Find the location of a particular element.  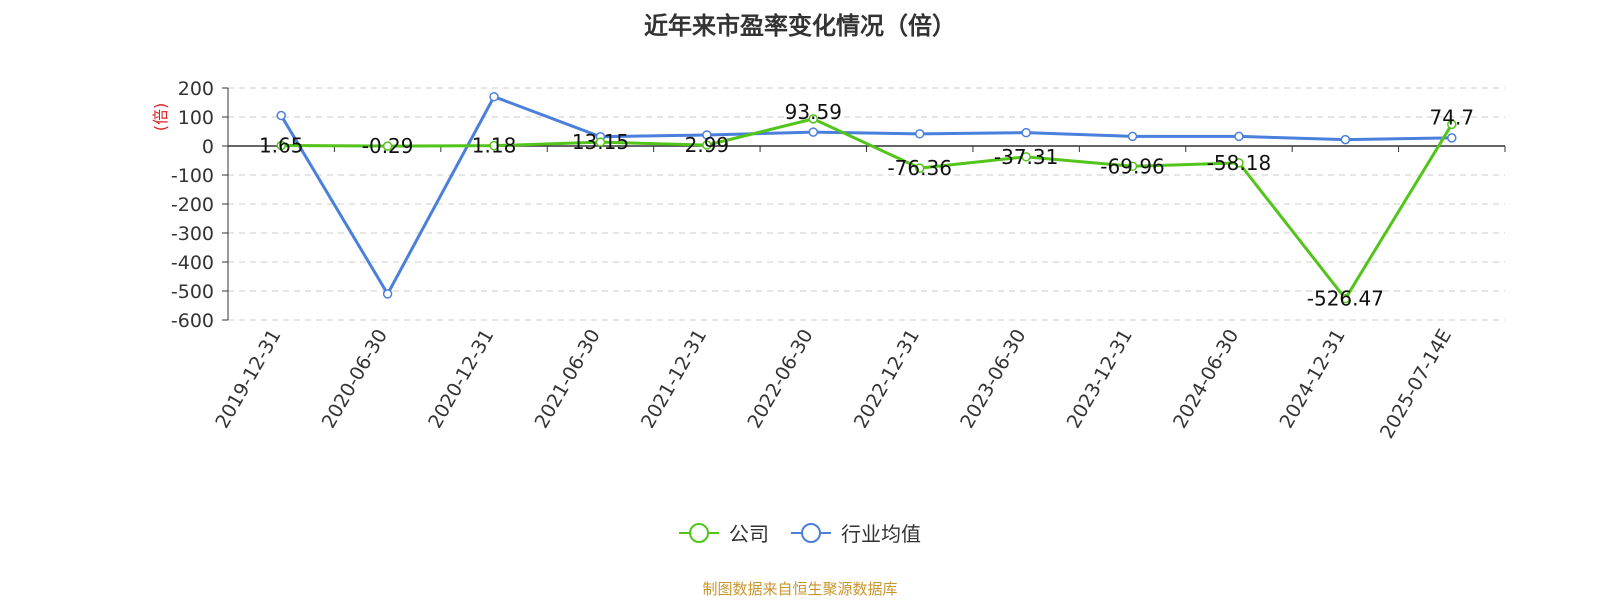

company-data-label: -76.36 is located at coordinates (919, 168).